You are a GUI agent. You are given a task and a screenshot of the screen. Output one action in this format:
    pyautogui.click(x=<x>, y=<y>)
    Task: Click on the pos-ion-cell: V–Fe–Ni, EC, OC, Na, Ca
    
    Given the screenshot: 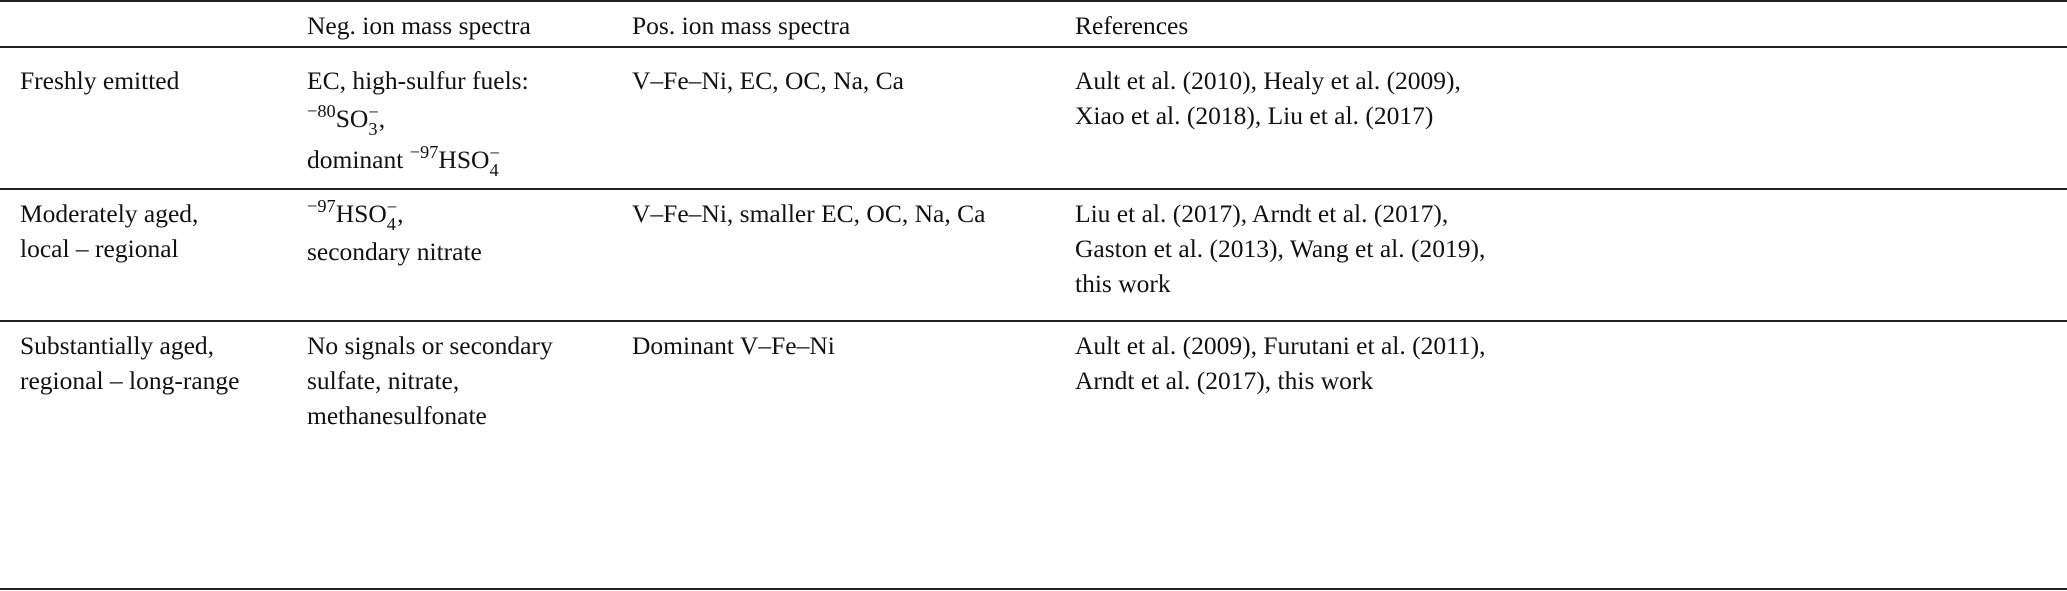 What is the action you would take?
    pyautogui.click(x=768, y=80)
    